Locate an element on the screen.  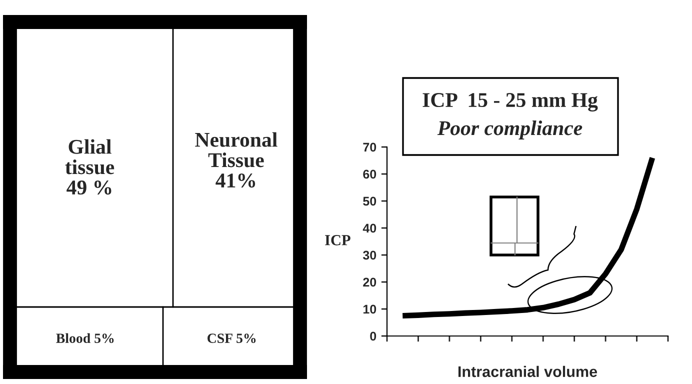
y-tick-label: 20 is located at coordinates (369, 282).